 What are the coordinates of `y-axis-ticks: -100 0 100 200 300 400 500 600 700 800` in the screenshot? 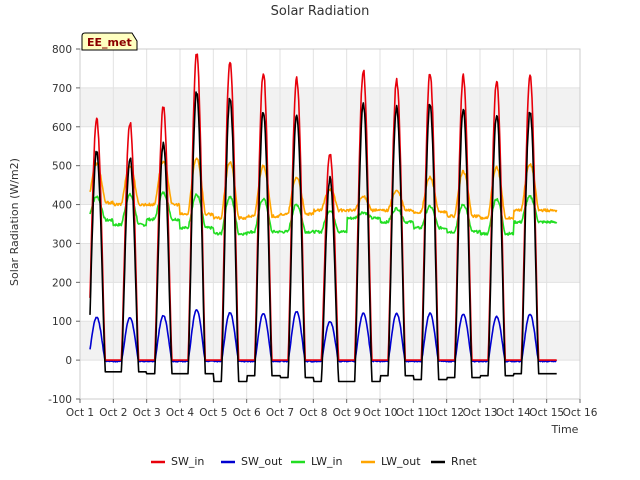 It's located at (64, 225).